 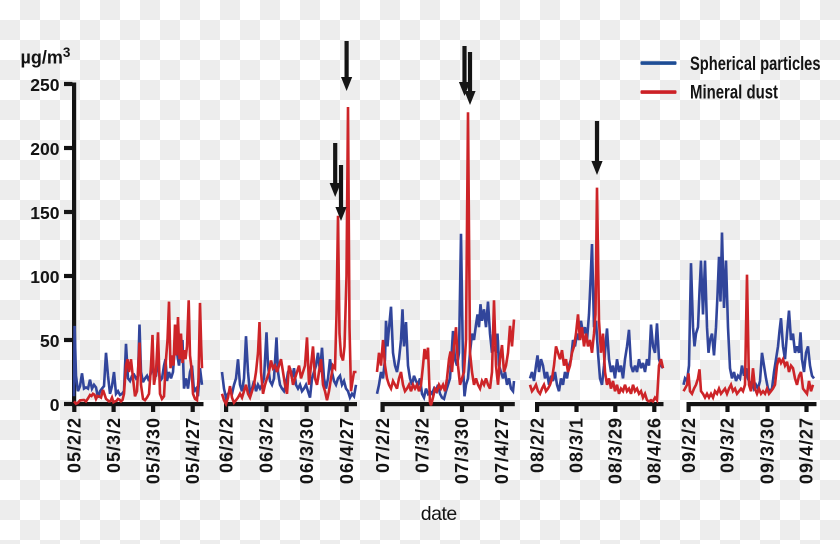 I want to click on svg-text: 08/4/26, so click(x=655, y=450).